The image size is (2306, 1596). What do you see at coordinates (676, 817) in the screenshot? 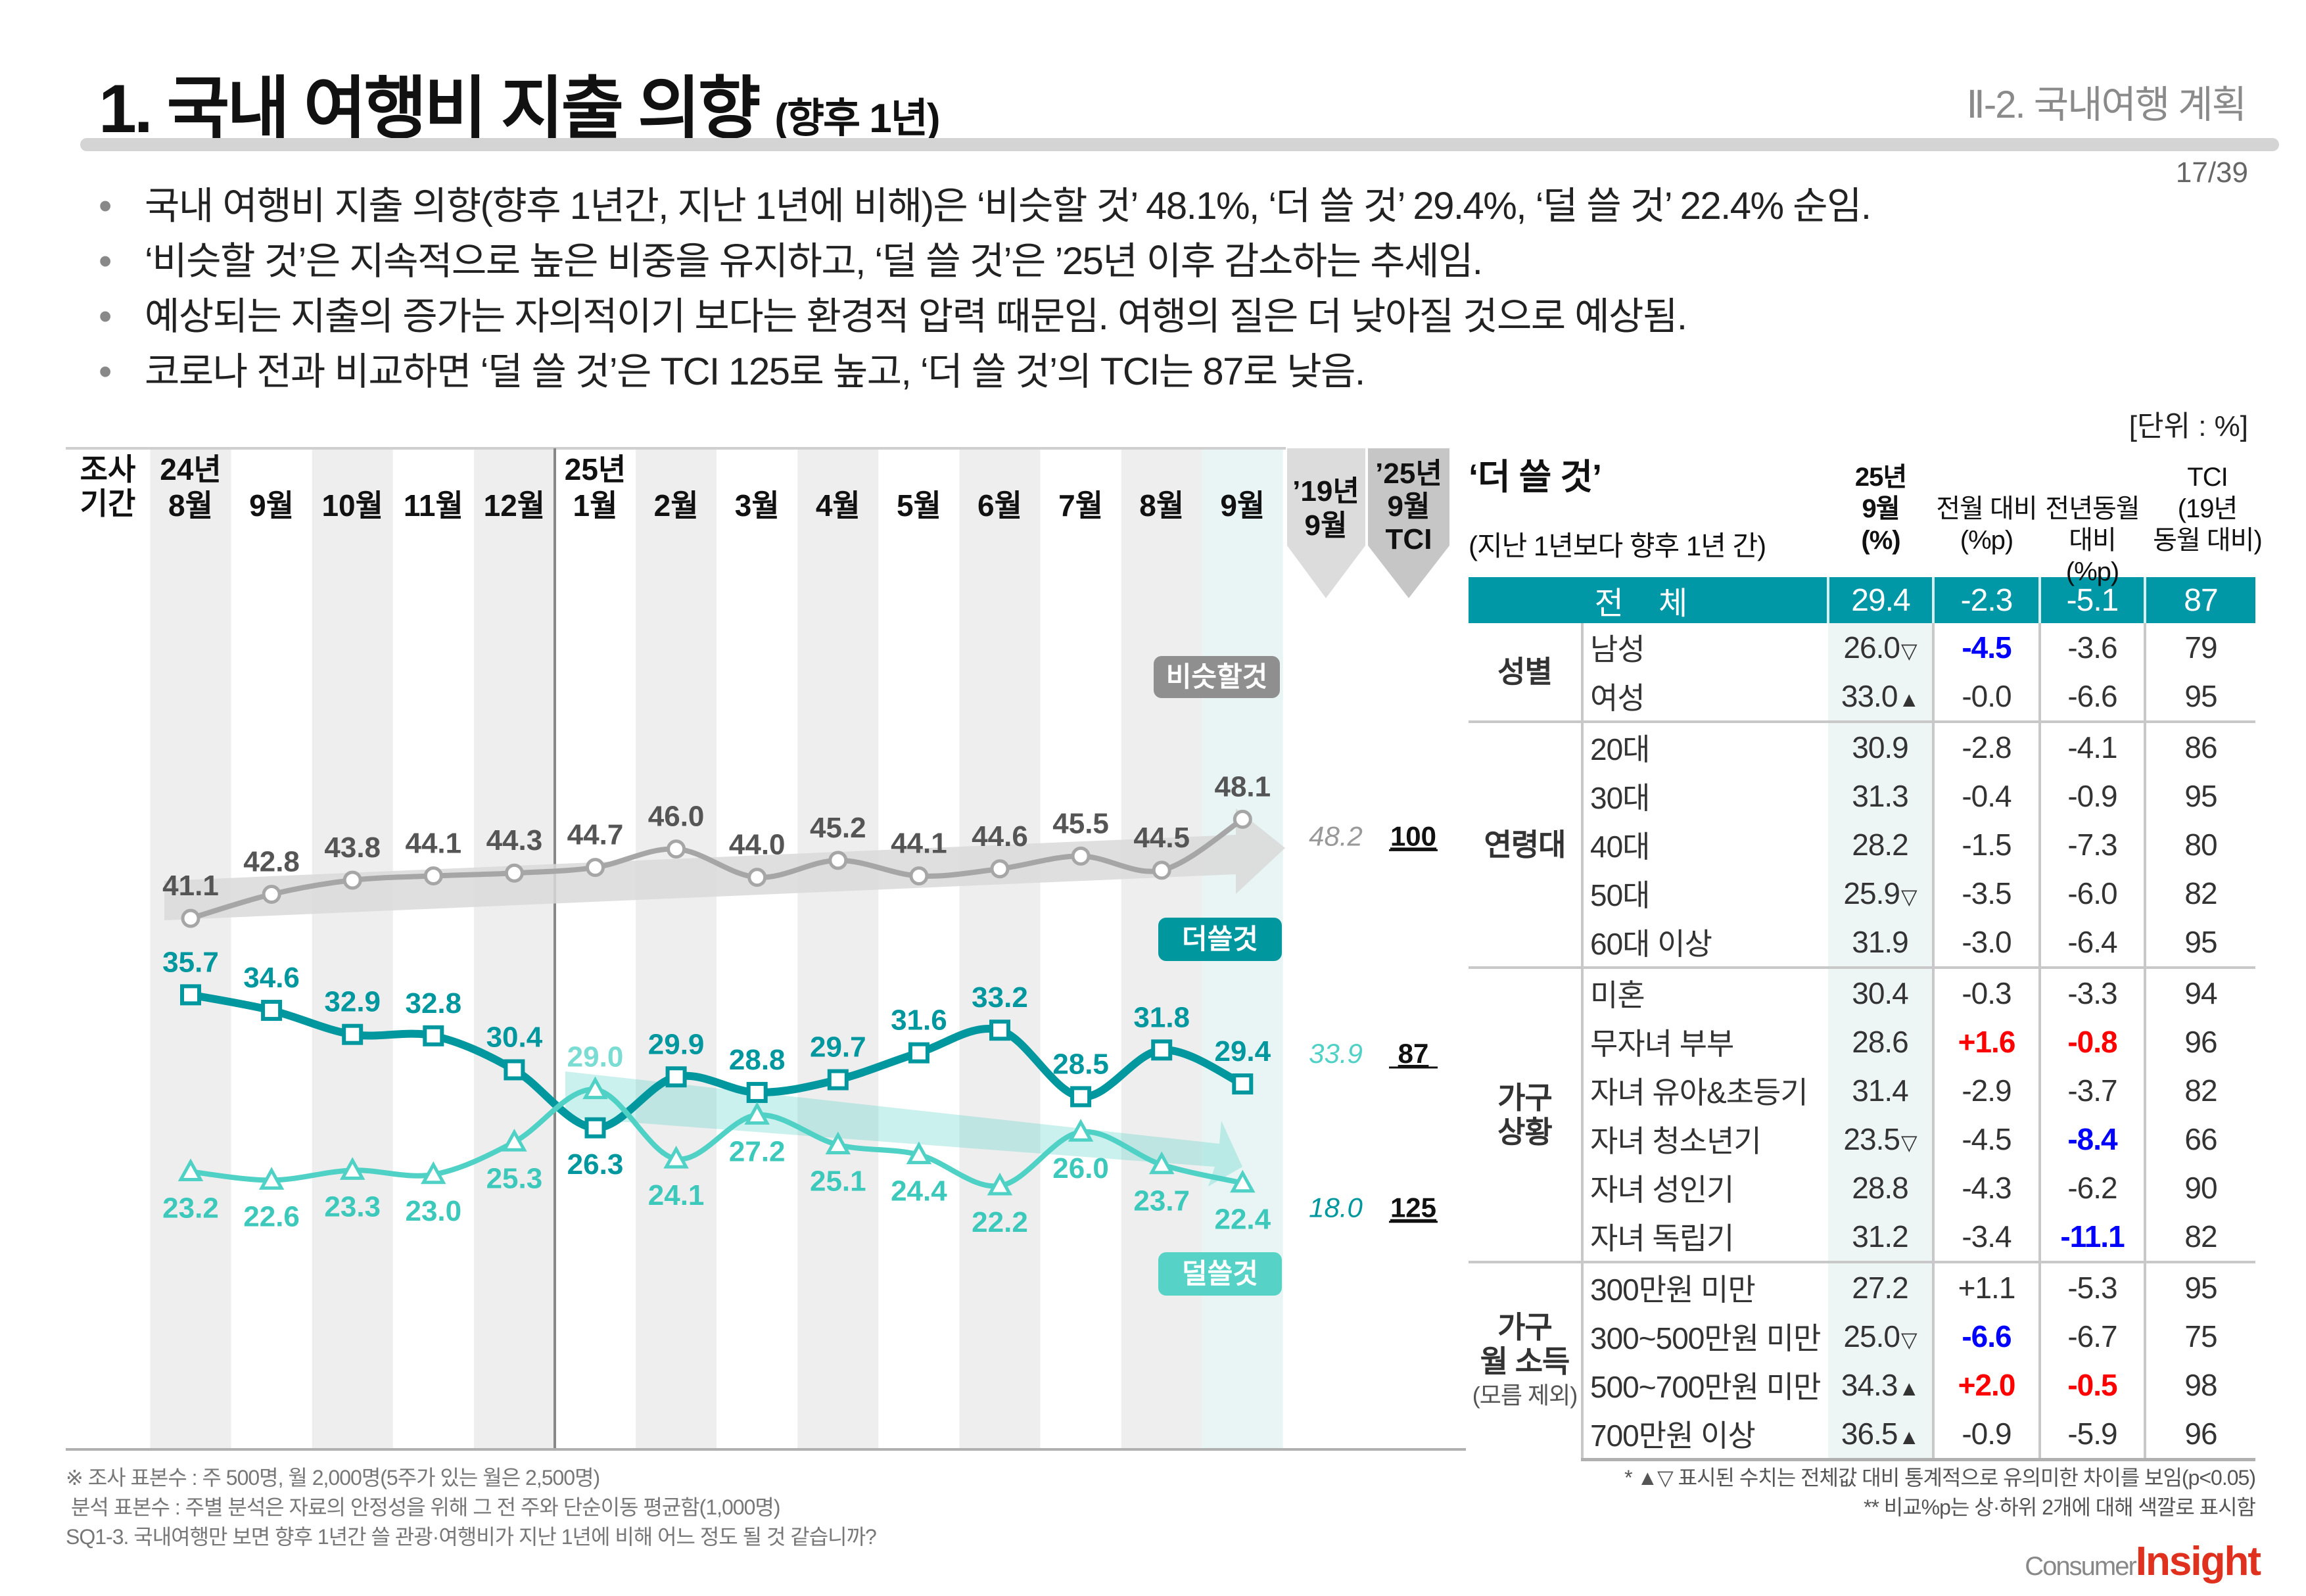
I see `data-label: 46.0` at bounding box center [676, 817].